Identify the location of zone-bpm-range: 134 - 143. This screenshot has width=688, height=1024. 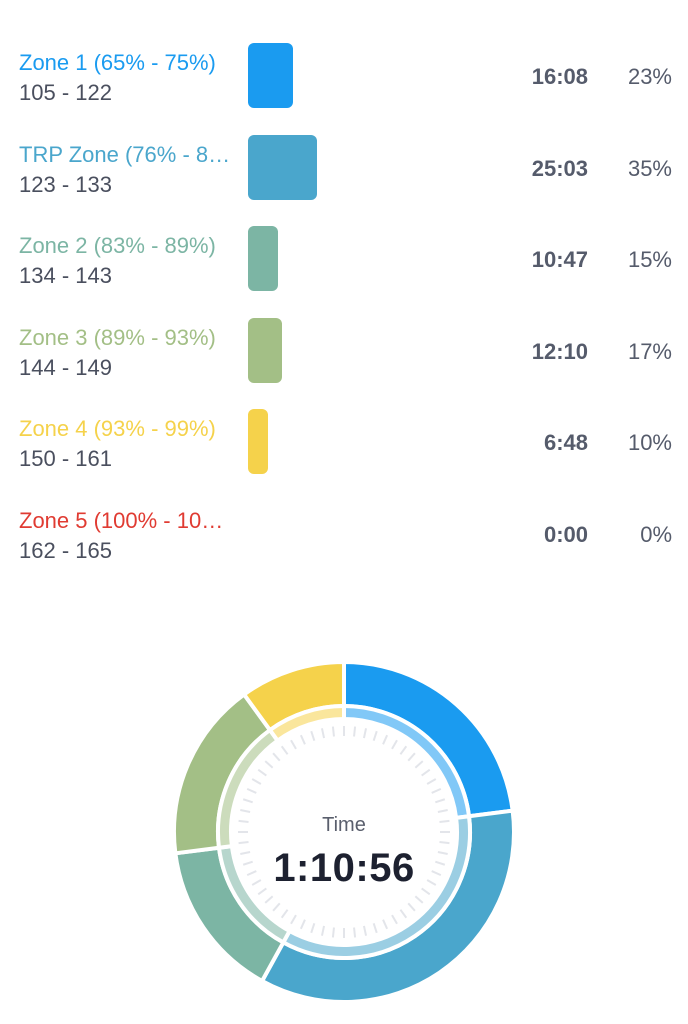
(65, 276).